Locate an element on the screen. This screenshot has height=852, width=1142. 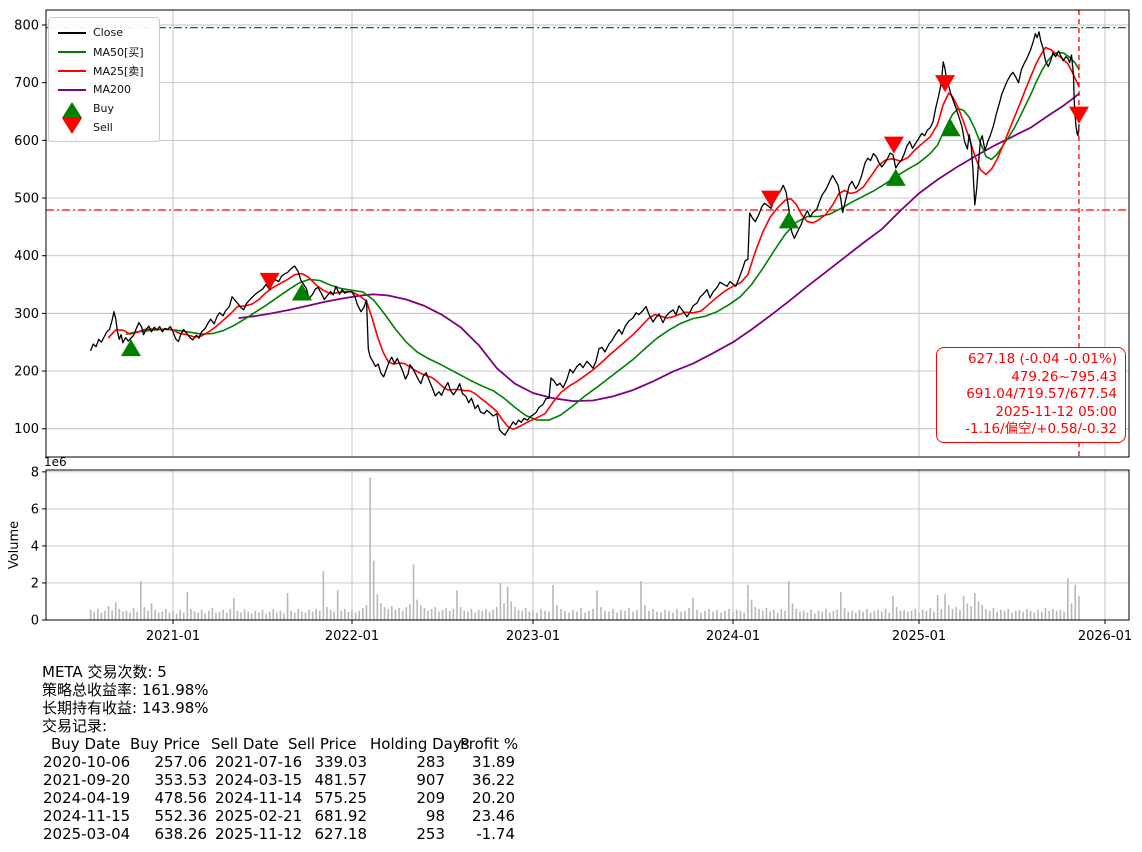
ma25-line-swatch-icon is located at coordinates (72, 70).